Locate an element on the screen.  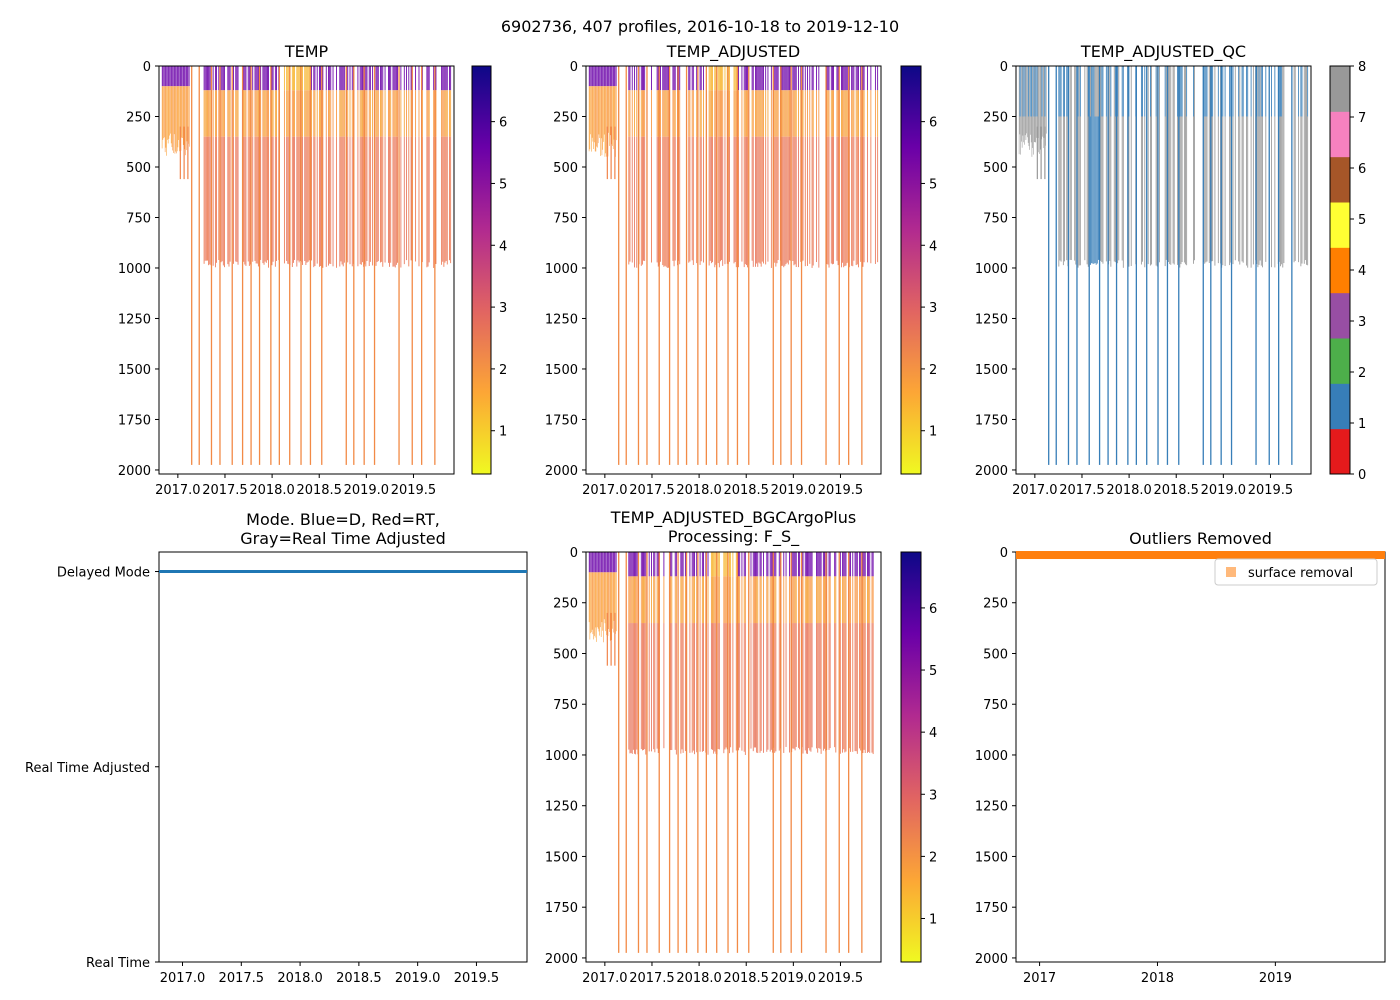
y-tick-label: 250 is located at coordinates (995, 604).